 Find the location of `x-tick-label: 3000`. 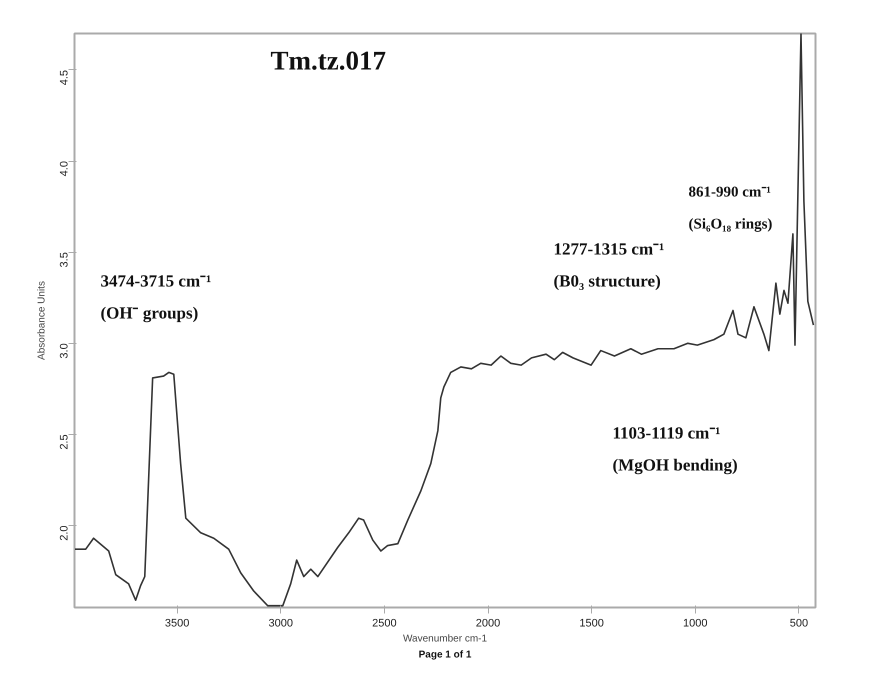

x-tick-label: 3000 is located at coordinates (280, 624).